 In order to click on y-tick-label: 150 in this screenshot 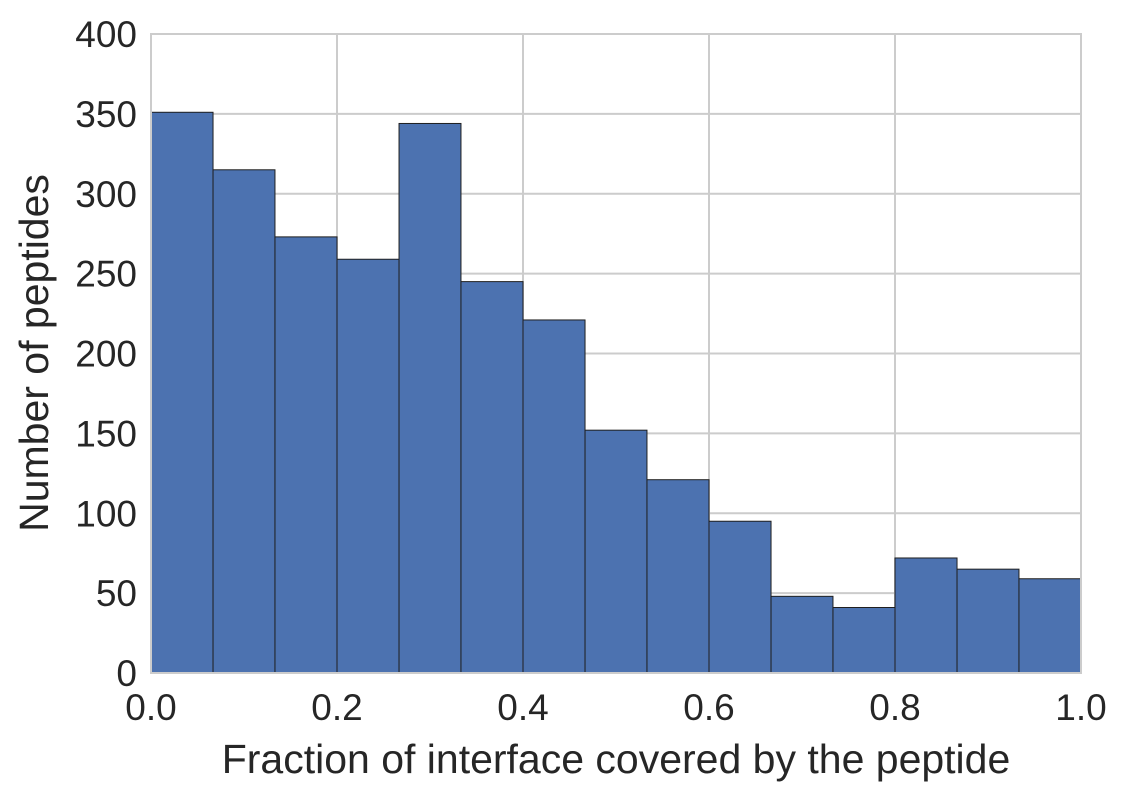, I will do `click(106, 433)`.